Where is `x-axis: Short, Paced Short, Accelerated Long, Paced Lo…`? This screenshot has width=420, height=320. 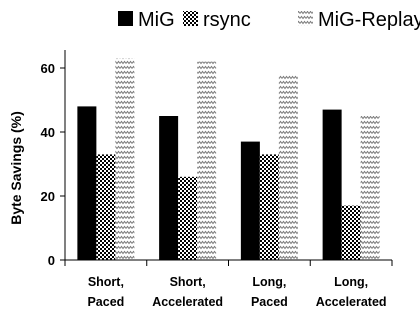
x-axis: Short, Paced Short, Accelerated Long, Paced Lo… is located at coordinates (228, 284).